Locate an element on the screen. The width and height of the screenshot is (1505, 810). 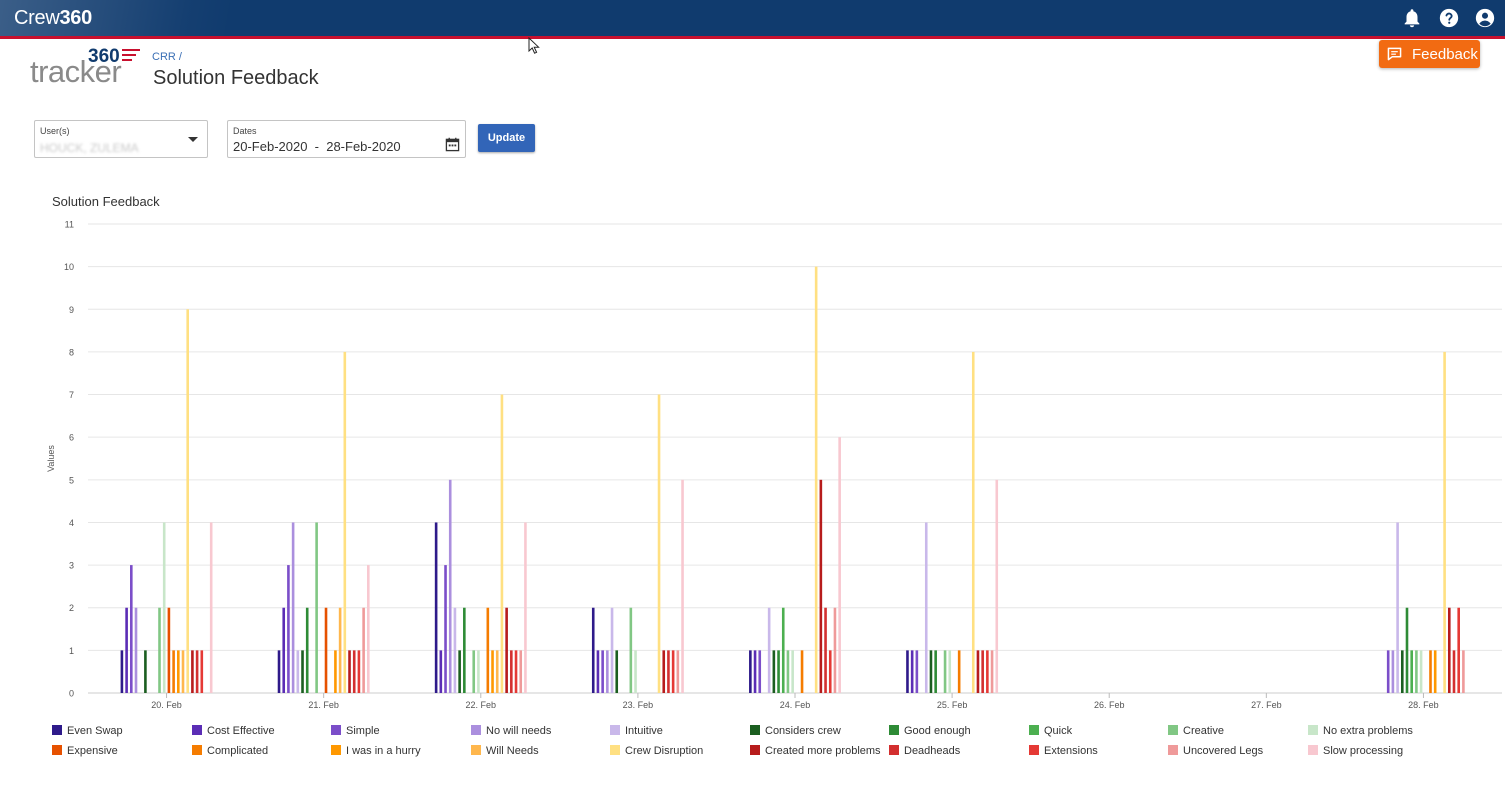
legend-item: Quick is located at coordinates (1050, 731).